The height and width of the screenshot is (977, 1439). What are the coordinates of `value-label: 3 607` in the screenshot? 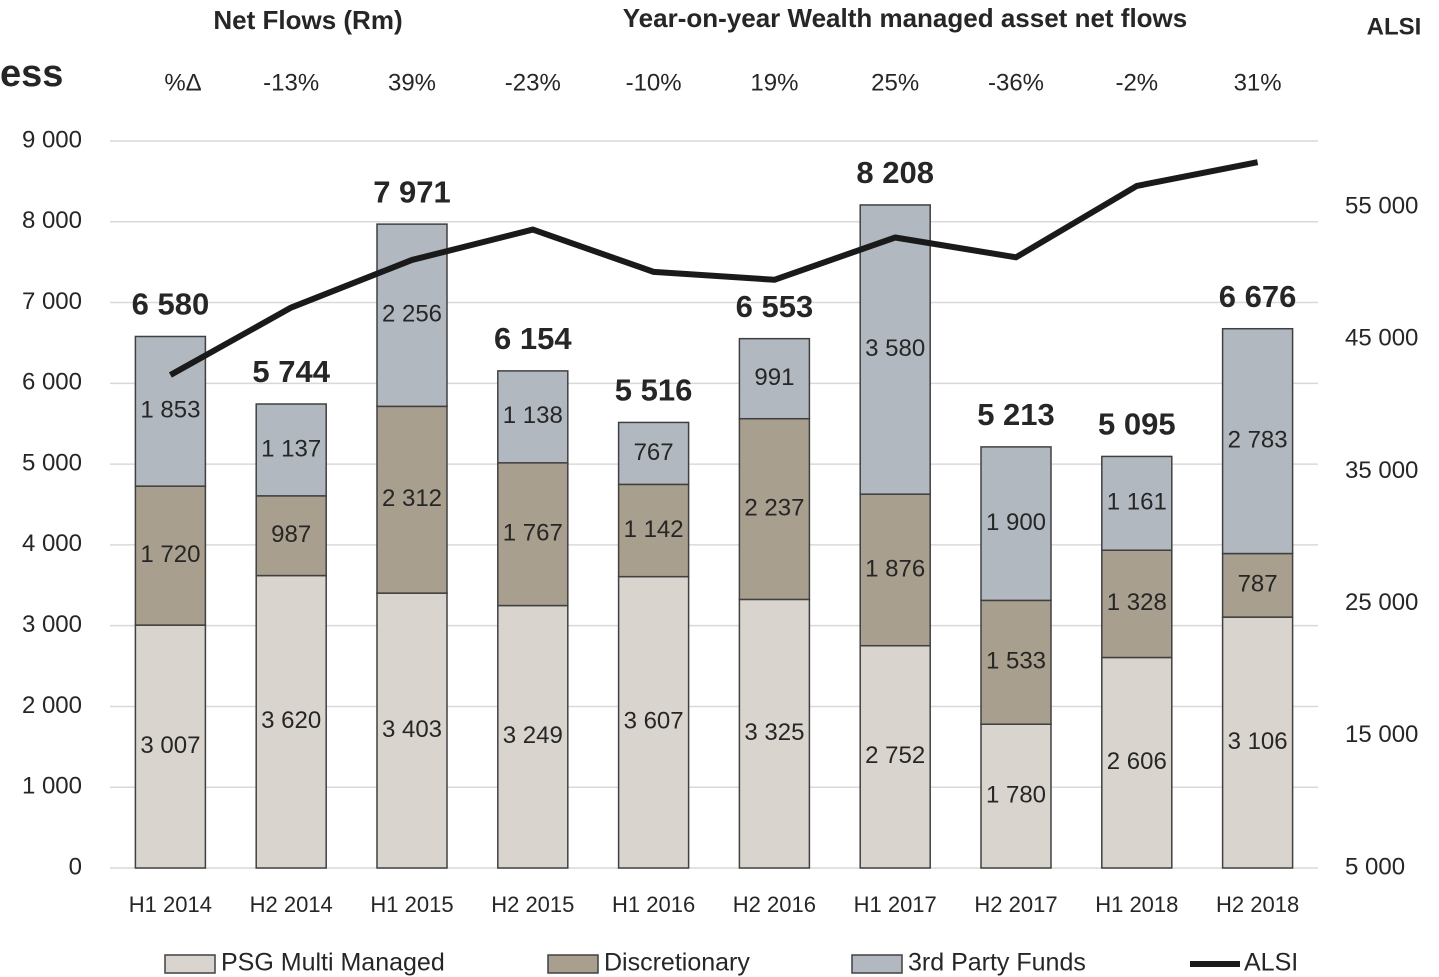 It's located at (654, 721).